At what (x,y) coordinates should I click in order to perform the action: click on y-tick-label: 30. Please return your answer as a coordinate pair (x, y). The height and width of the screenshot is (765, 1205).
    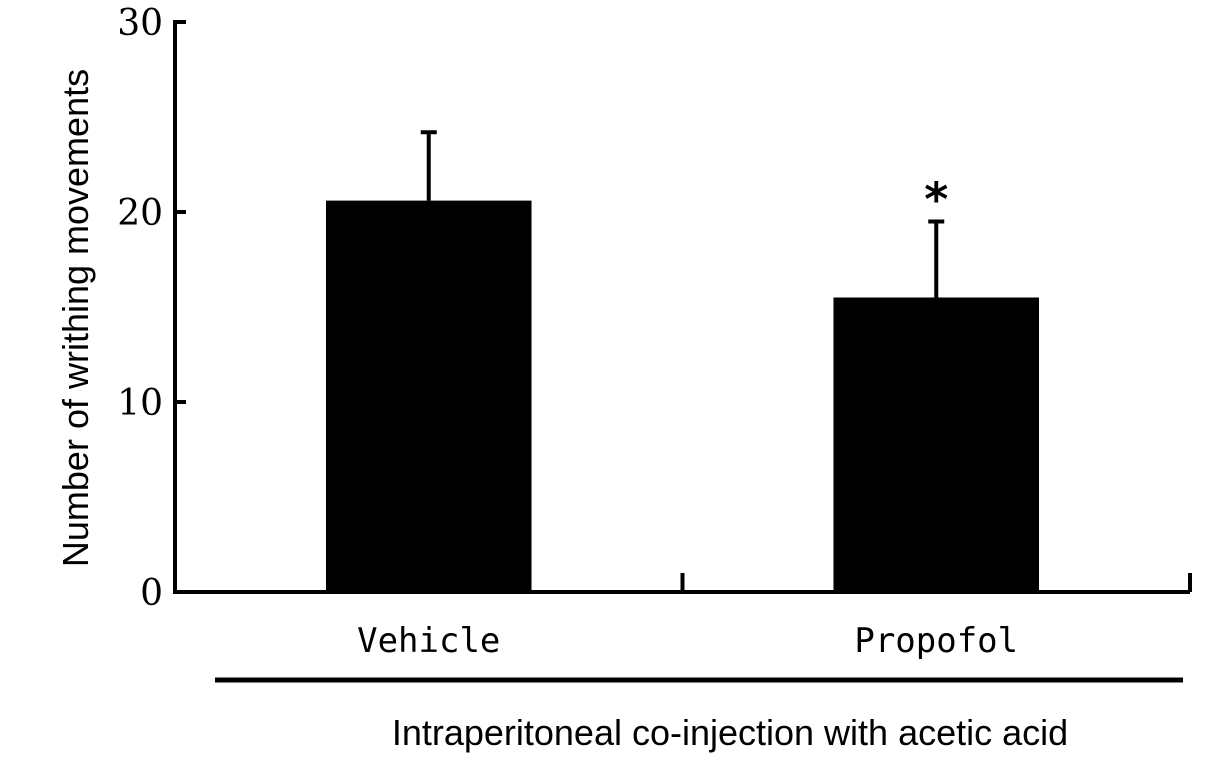
    Looking at the image, I should click on (140, 23).